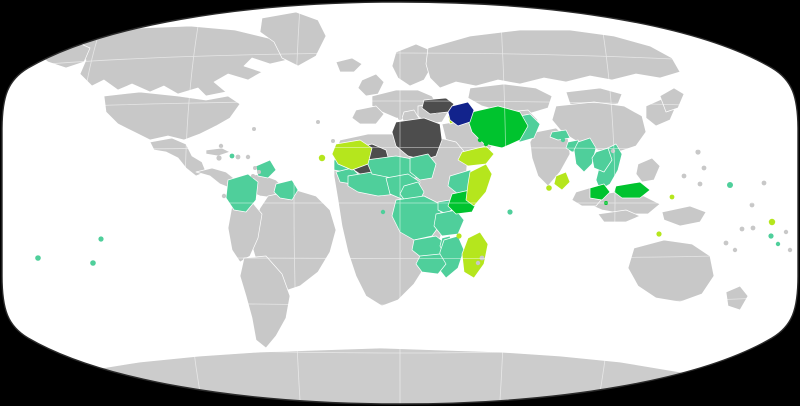 This screenshot has height=406, width=800. Describe the element at coordinates (322, 158) in the screenshot. I see `marker-cape-verde-atlantic` at that location.